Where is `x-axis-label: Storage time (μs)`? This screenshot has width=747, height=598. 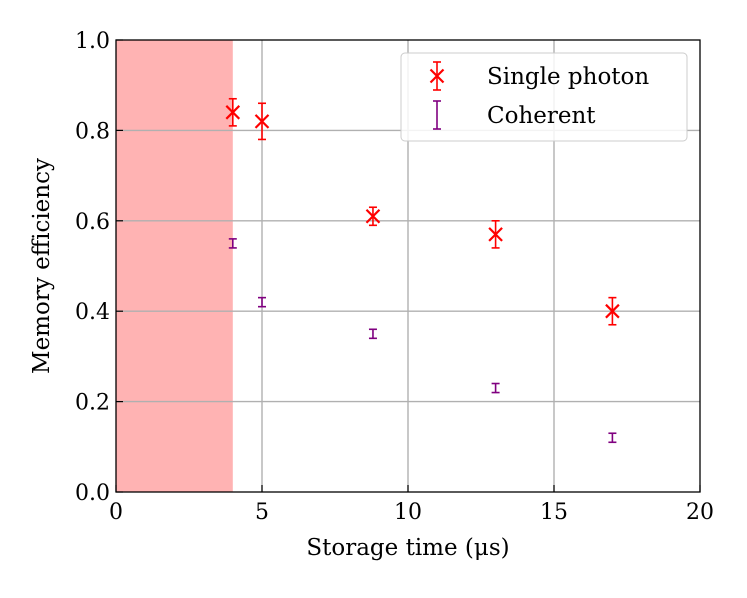
x-axis-label: Storage time (μs) is located at coordinates (407, 548).